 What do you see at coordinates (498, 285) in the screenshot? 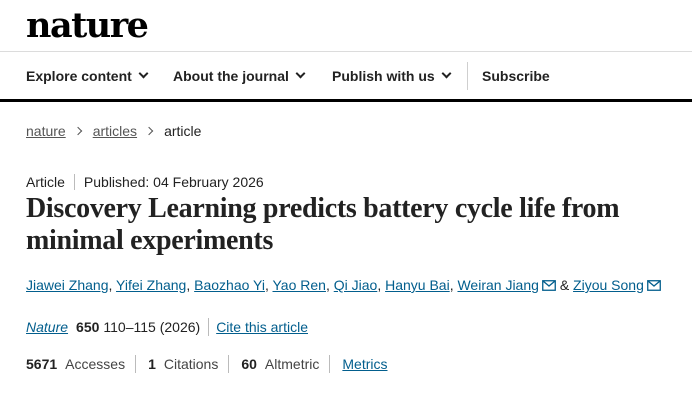
I see `author-link: Weiran Jiang` at bounding box center [498, 285].